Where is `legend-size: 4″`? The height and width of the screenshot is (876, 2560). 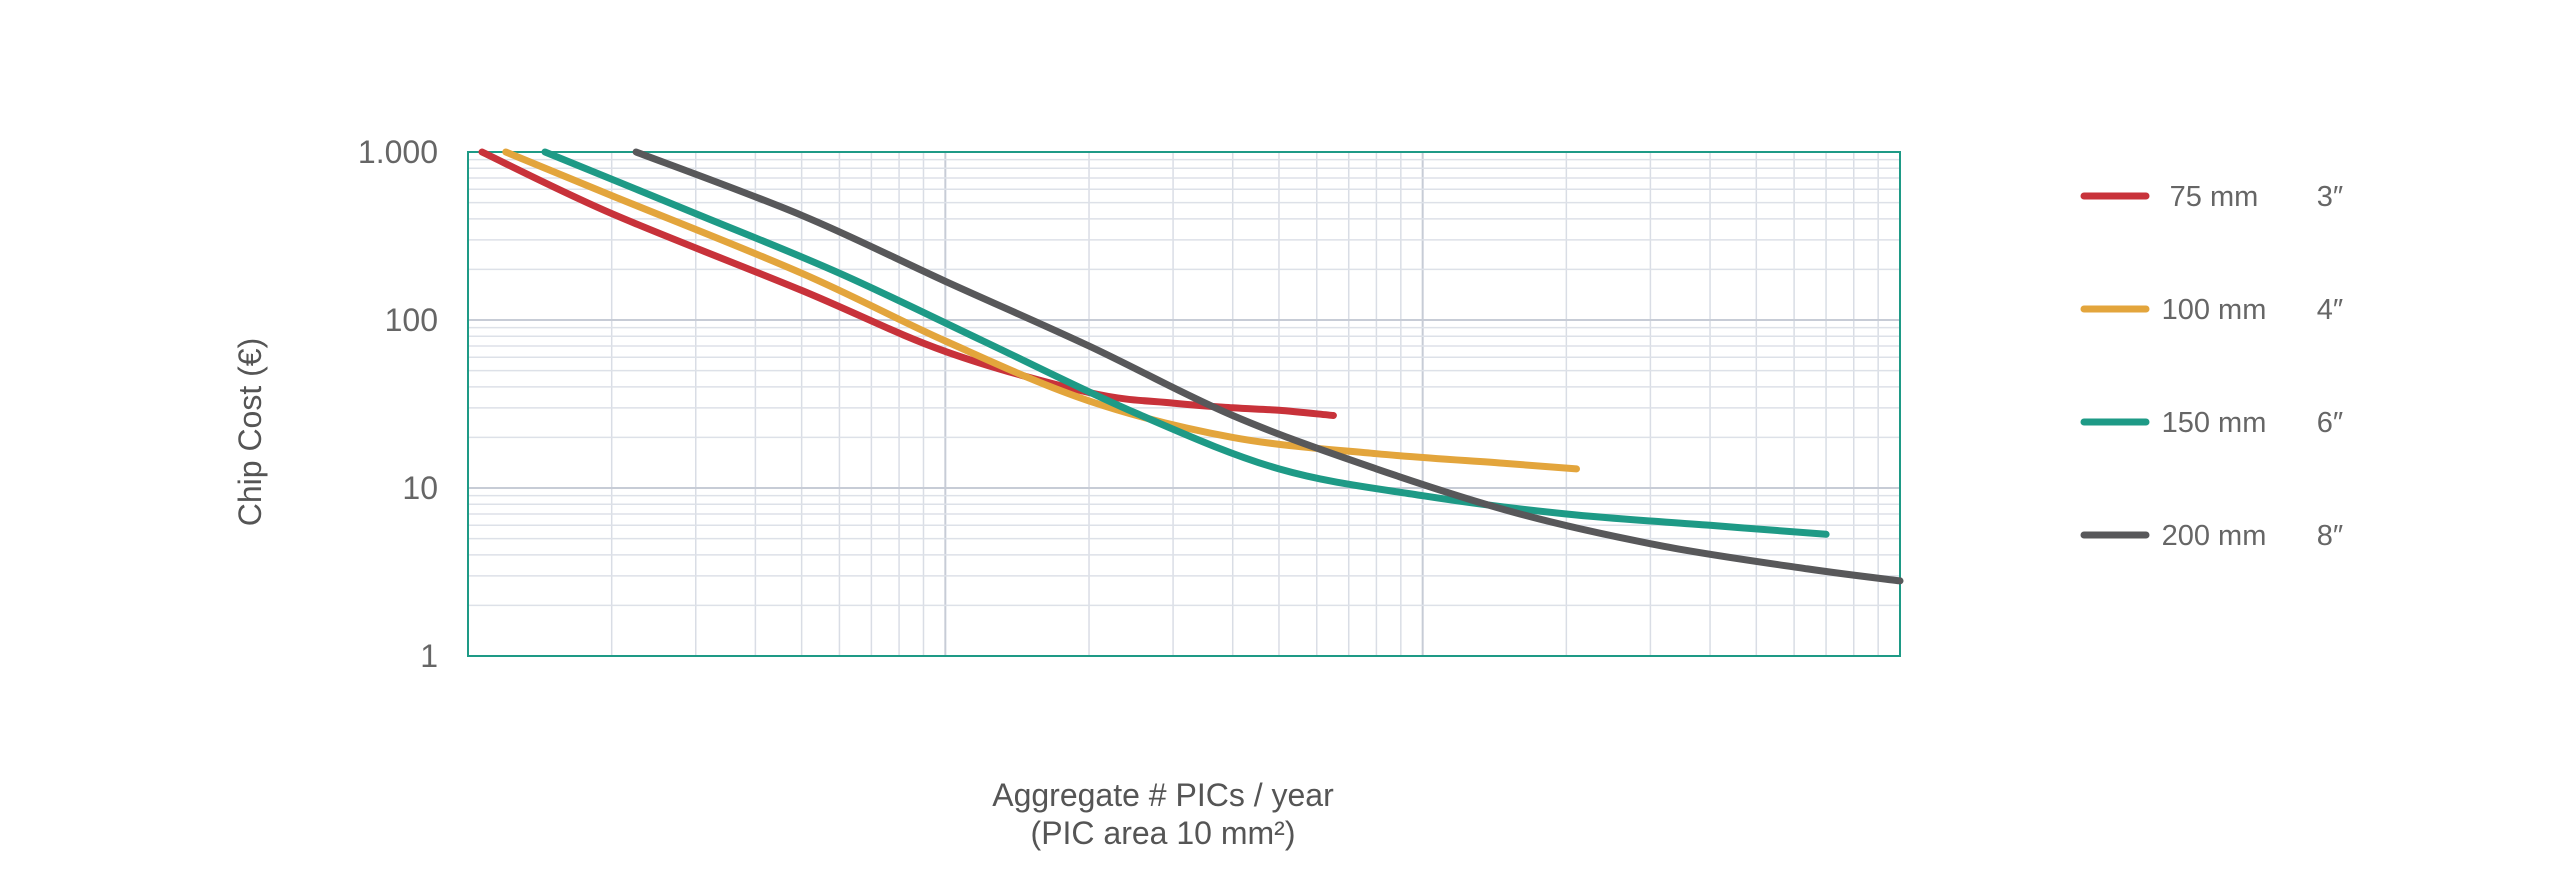 legend-size: 4″ is located at coordinates (2330, 310).